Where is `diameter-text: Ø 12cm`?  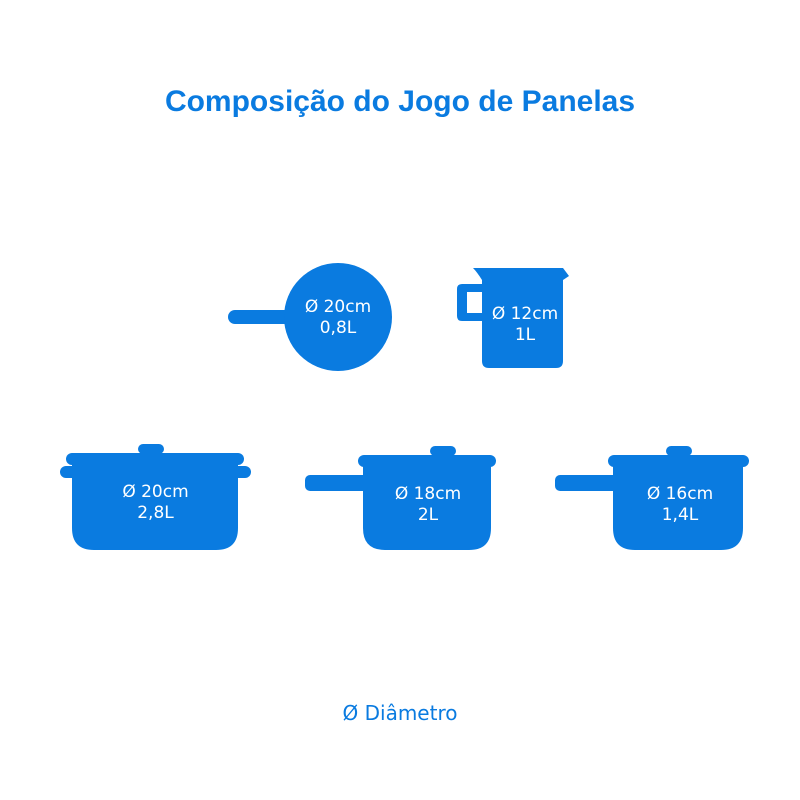
diameter-text: Ø 12cm is located at coordinates (525, 314).